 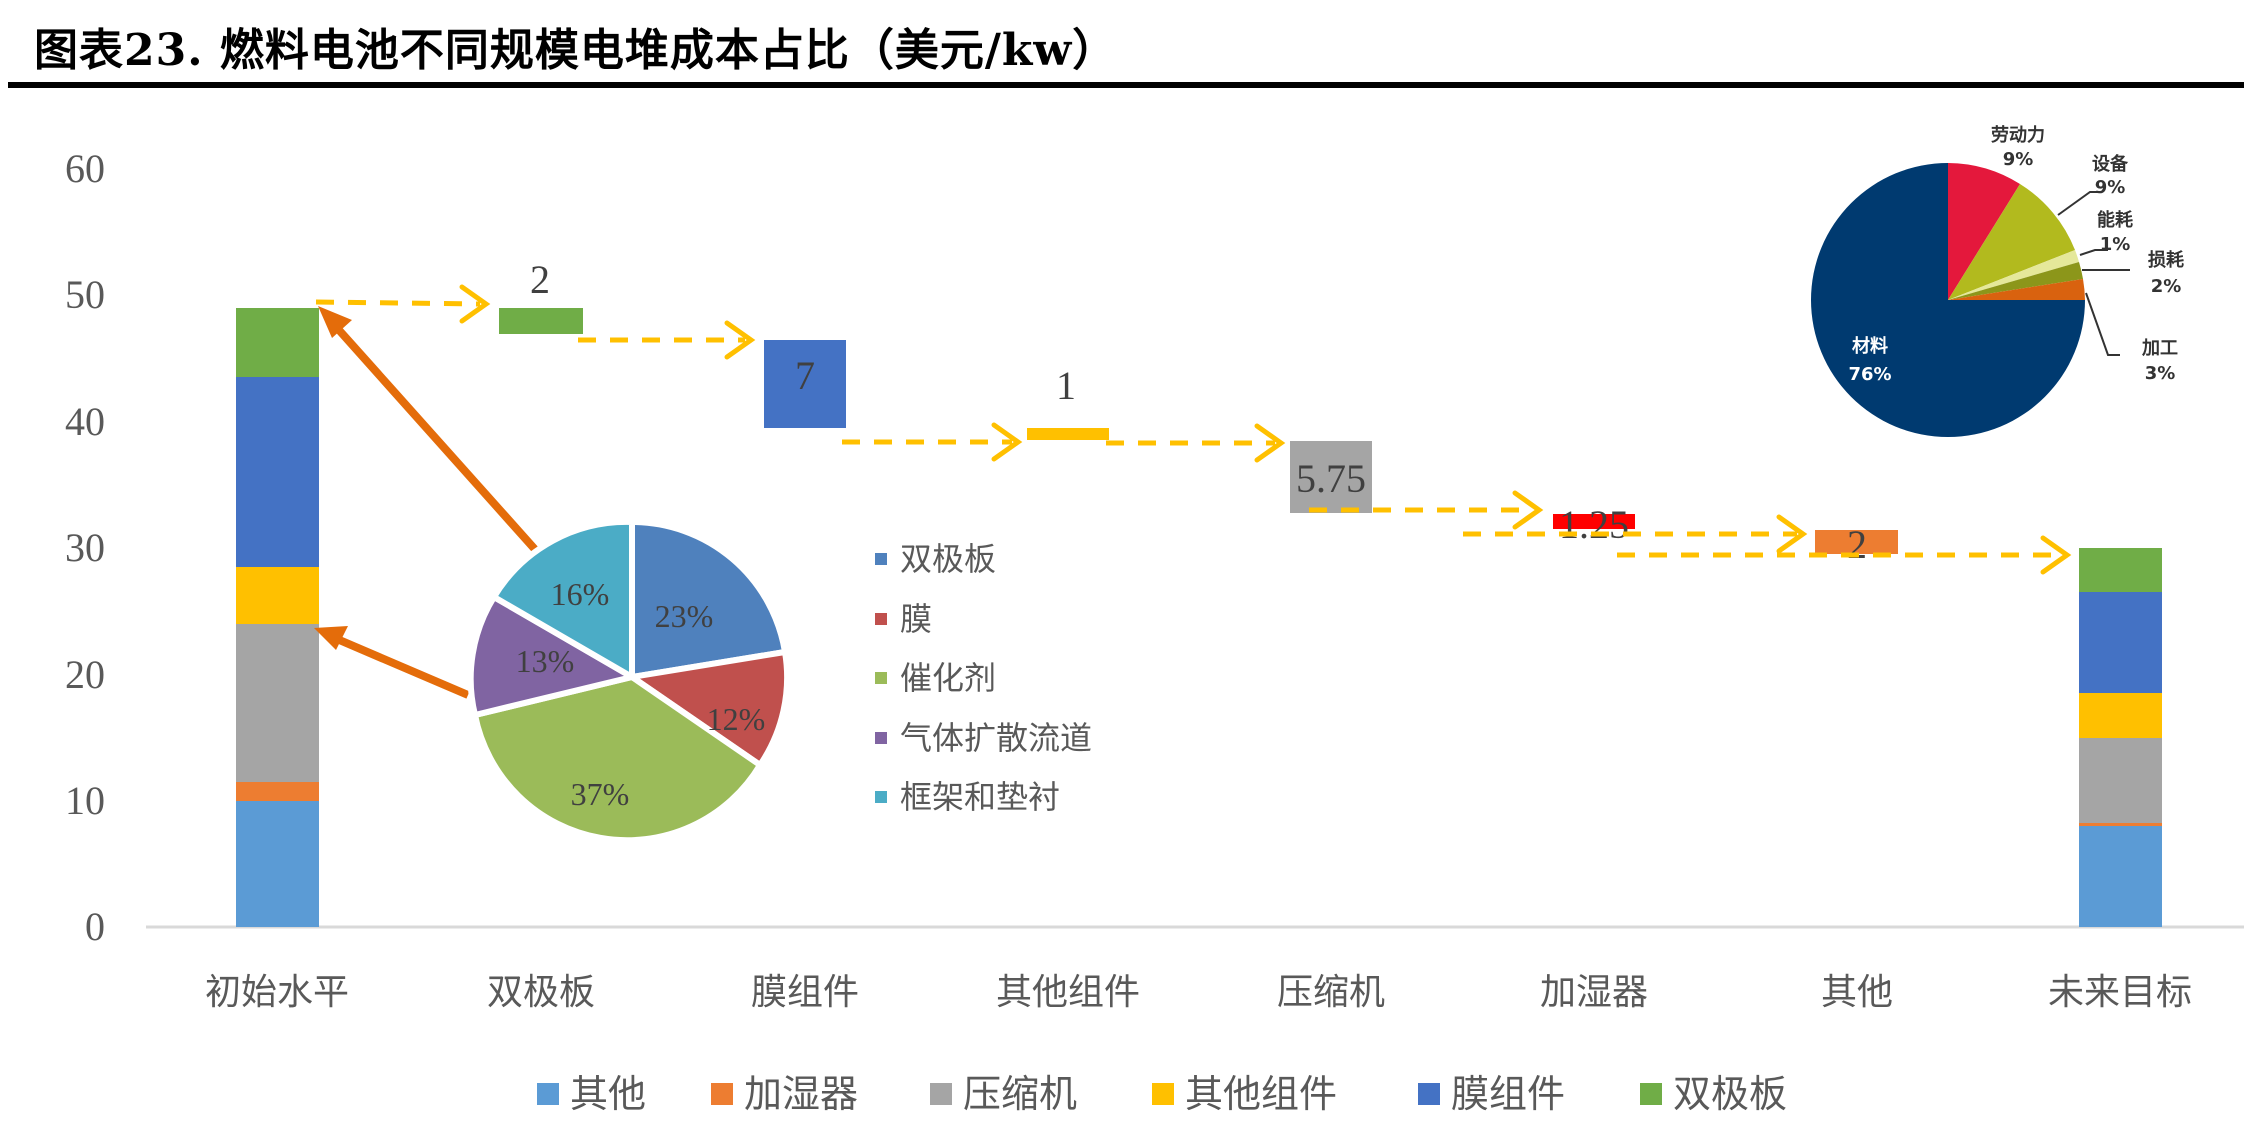 I want to click on pointer-arrows, so click(x=428, y=502).